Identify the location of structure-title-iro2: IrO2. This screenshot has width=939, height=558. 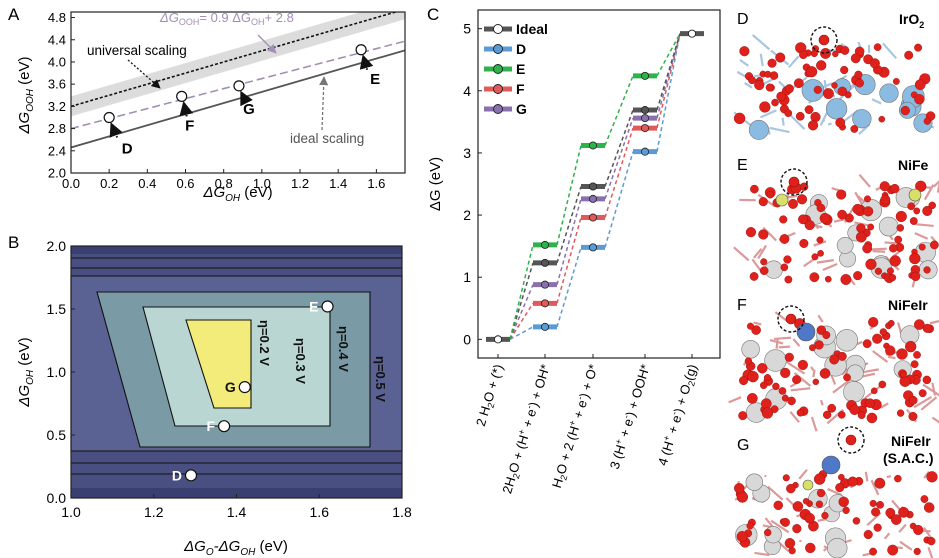
(911, 20).